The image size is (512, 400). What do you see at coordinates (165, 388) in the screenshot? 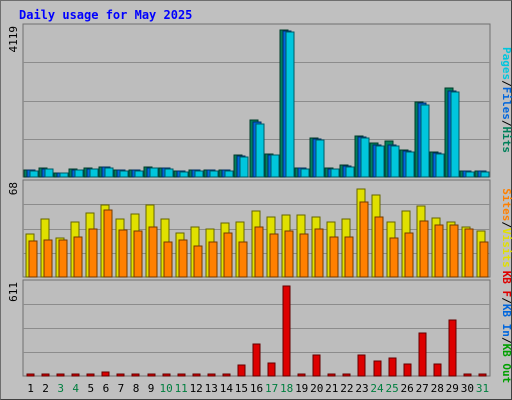
I see `day-label-10: 10` at bounding box center [165, 388].